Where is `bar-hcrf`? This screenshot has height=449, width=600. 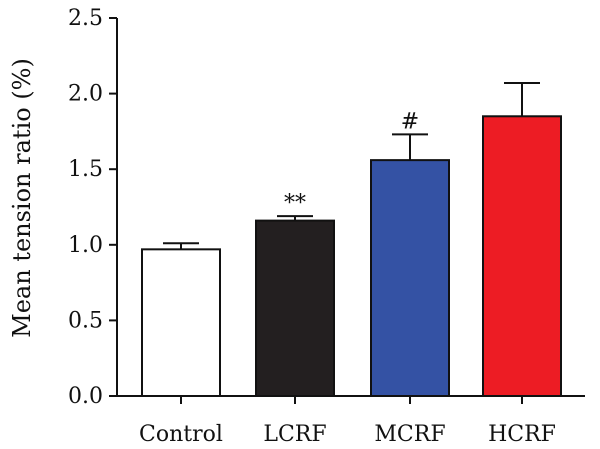
bar-hcrf is located at coordinates (522, 256).